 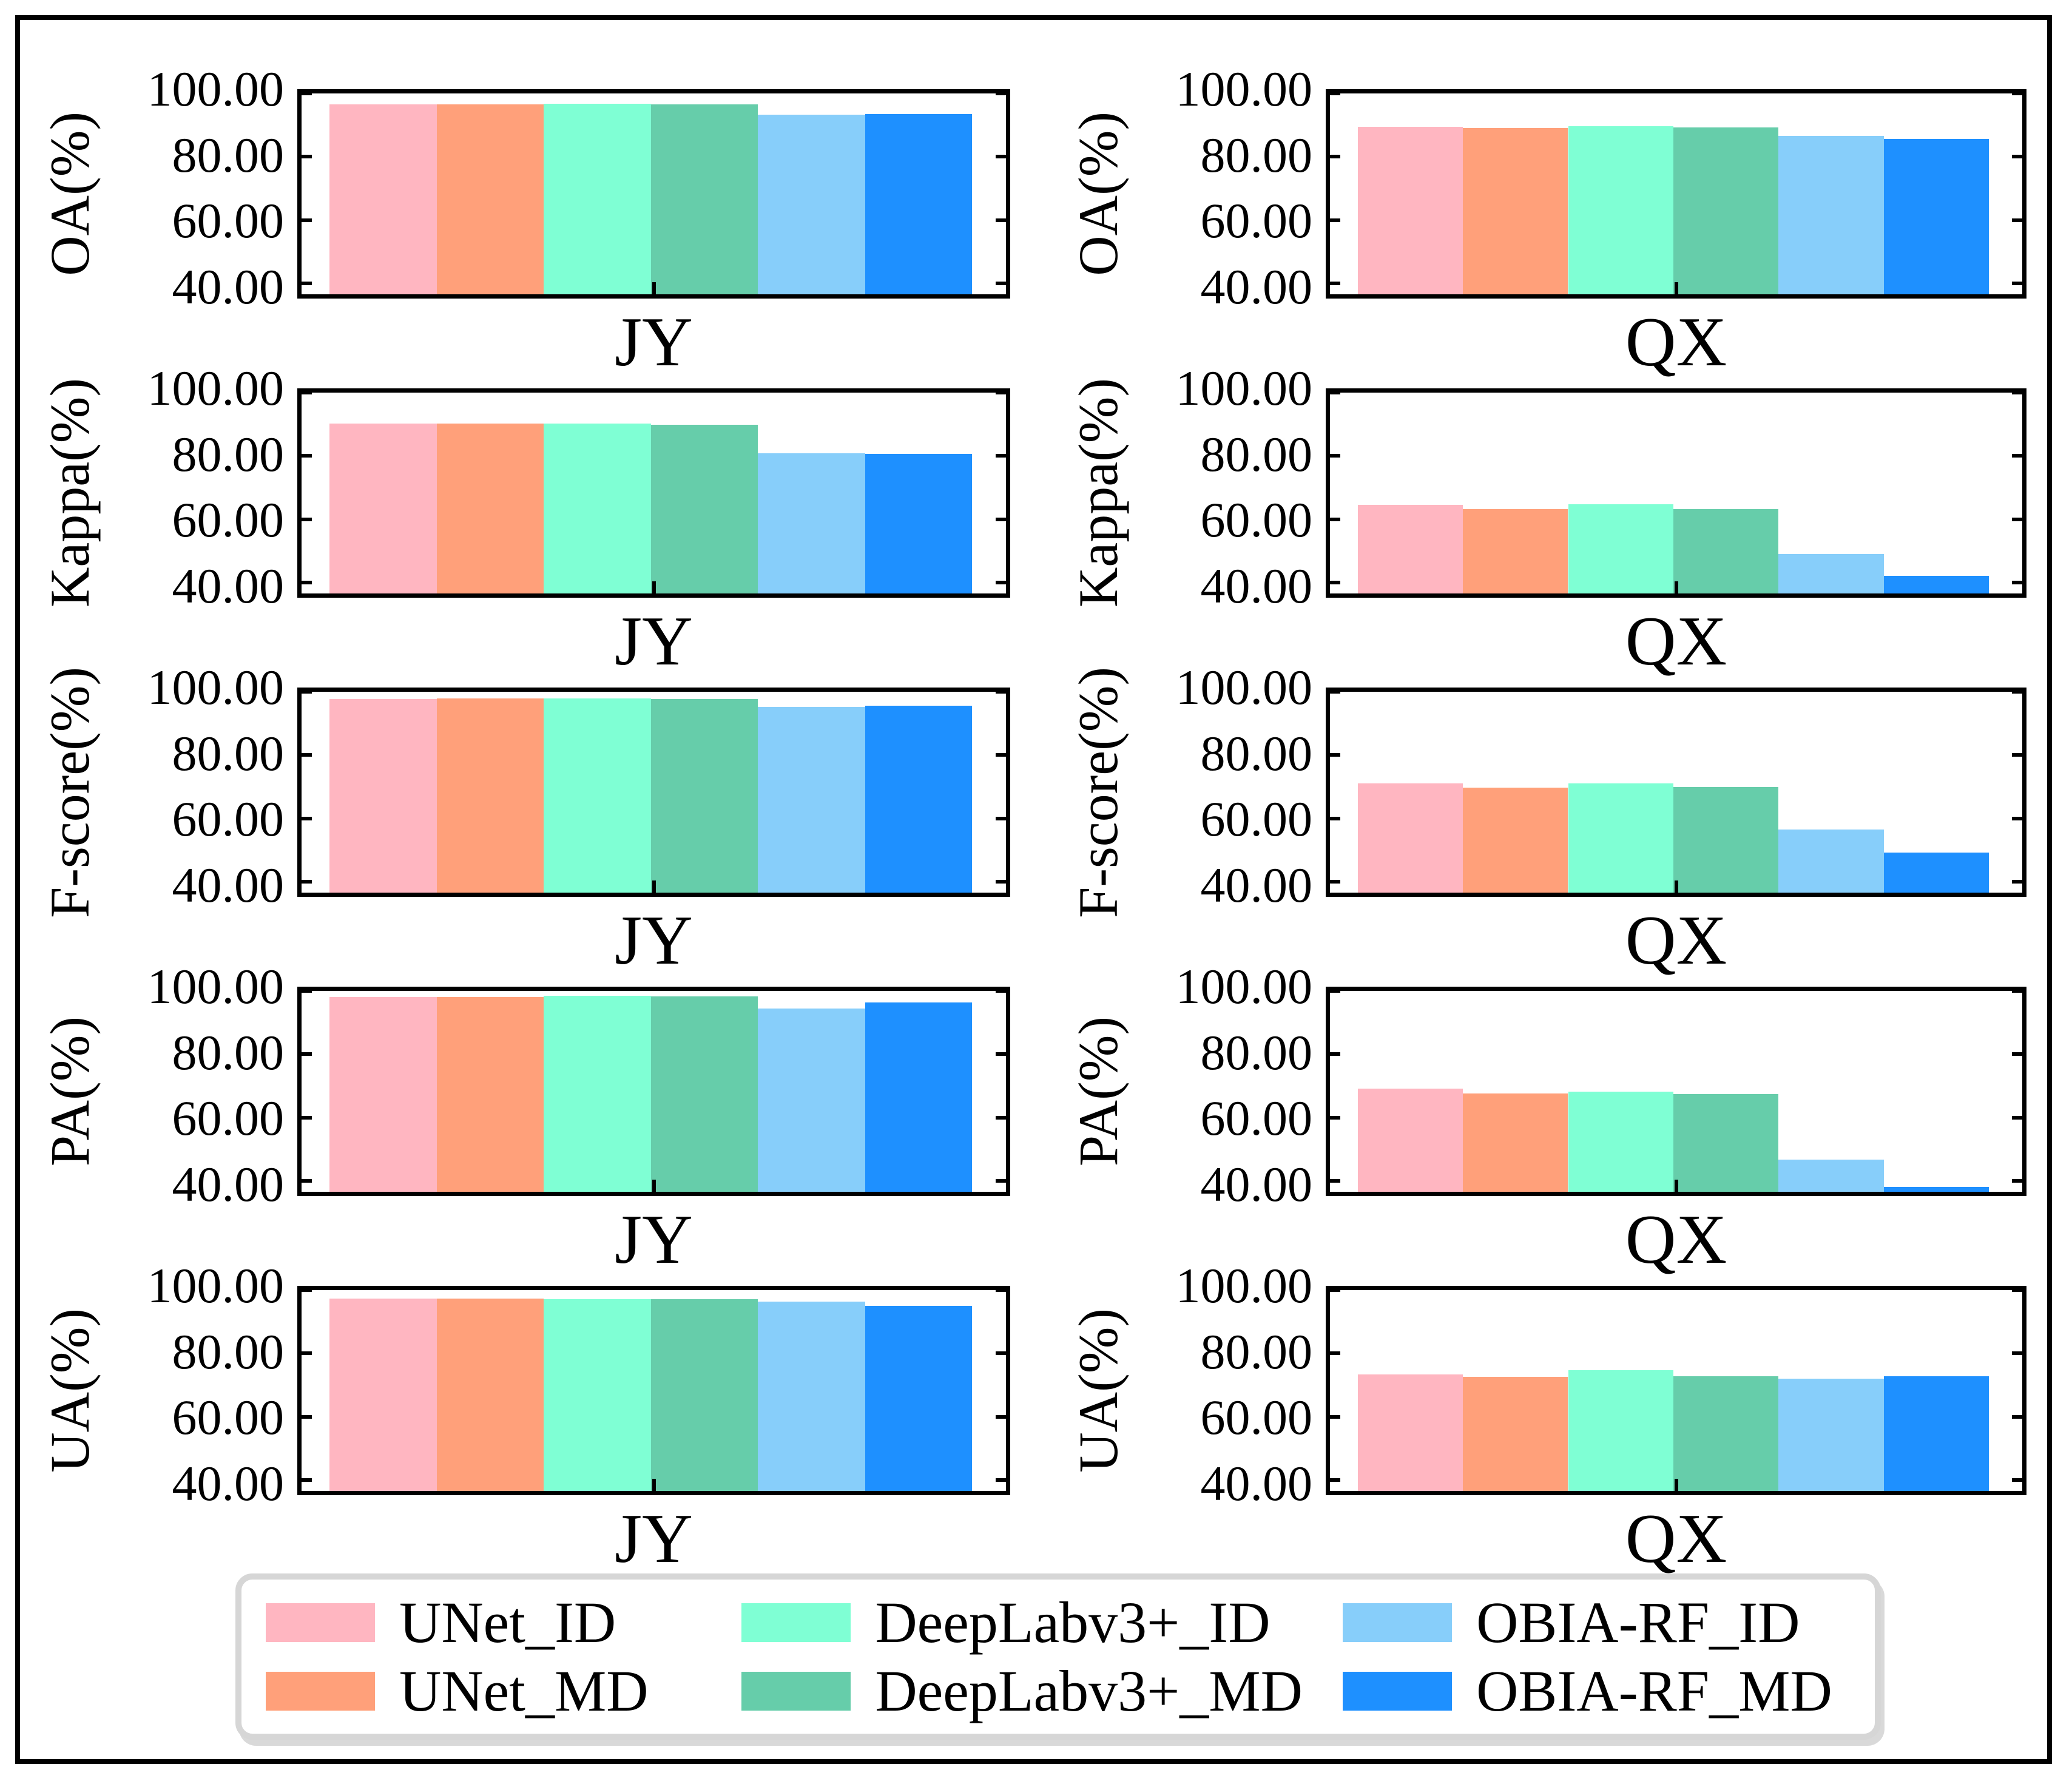 I want to click on subplot-pa-qx: PA(%) 100.00 80.00 60.00 40.00 QX, so click(x=1546, y=1119).